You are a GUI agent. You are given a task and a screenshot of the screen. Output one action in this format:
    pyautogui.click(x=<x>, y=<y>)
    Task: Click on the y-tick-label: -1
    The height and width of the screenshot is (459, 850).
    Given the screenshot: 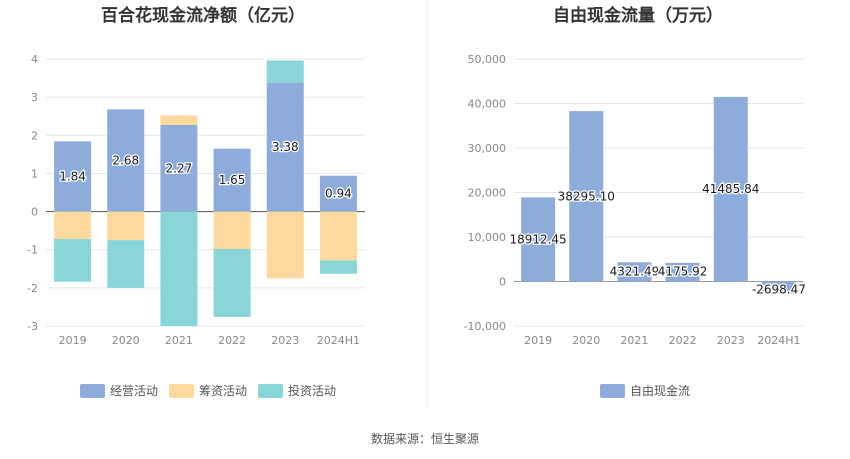 What is the action you would take?
    pyautogui.click(x=32, y=250)
    